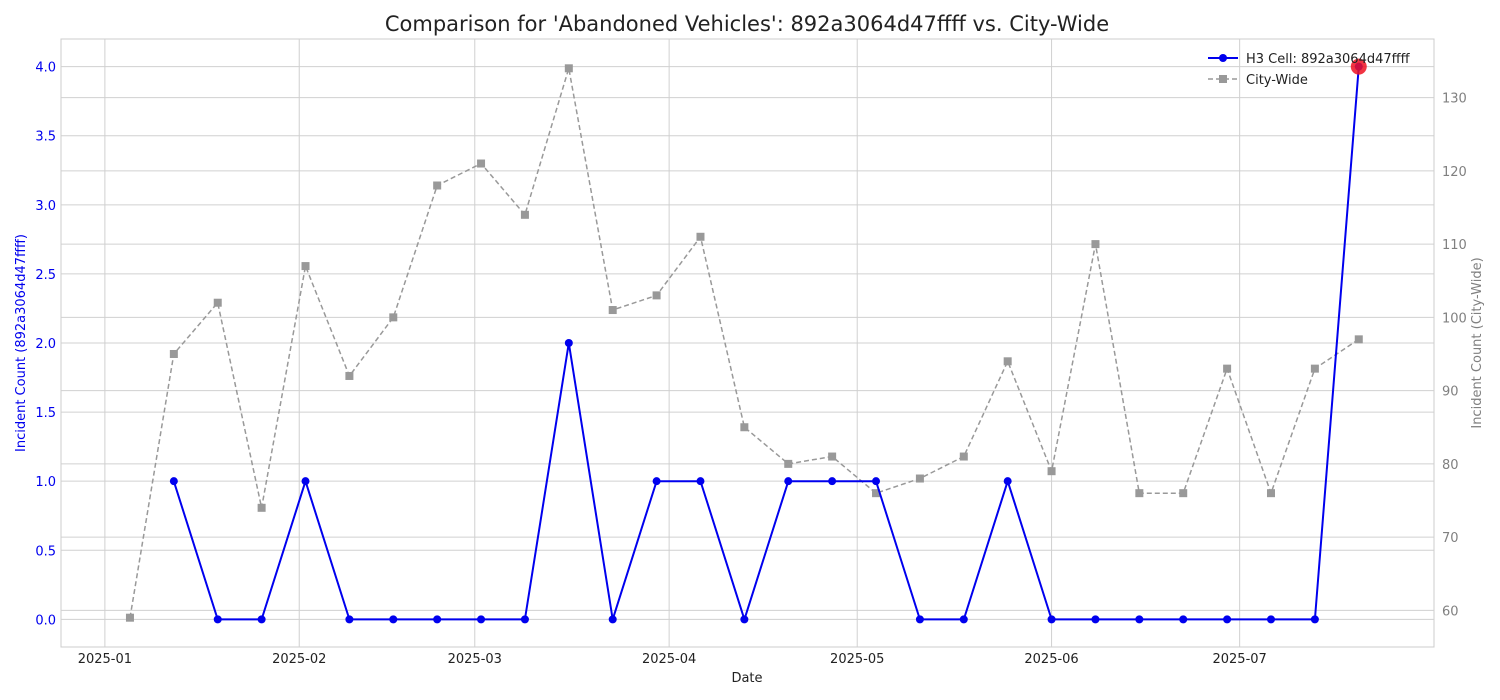 This screenshot has width=1500, height=700. I want to click on left-tick-label: 2.5, so click(45, 275).